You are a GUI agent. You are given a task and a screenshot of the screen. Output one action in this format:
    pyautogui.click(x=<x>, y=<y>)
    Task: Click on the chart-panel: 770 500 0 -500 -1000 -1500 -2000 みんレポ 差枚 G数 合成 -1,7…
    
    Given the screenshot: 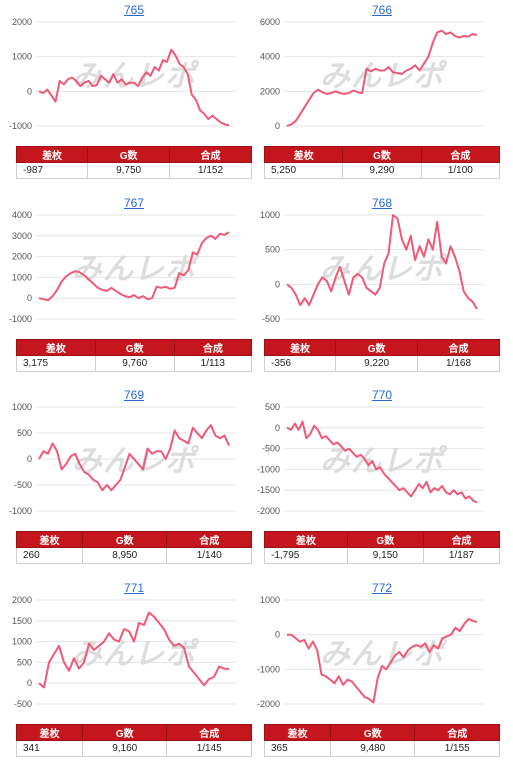 What is the action you would take?
    pyautogui.click(x=379, y=478)
    